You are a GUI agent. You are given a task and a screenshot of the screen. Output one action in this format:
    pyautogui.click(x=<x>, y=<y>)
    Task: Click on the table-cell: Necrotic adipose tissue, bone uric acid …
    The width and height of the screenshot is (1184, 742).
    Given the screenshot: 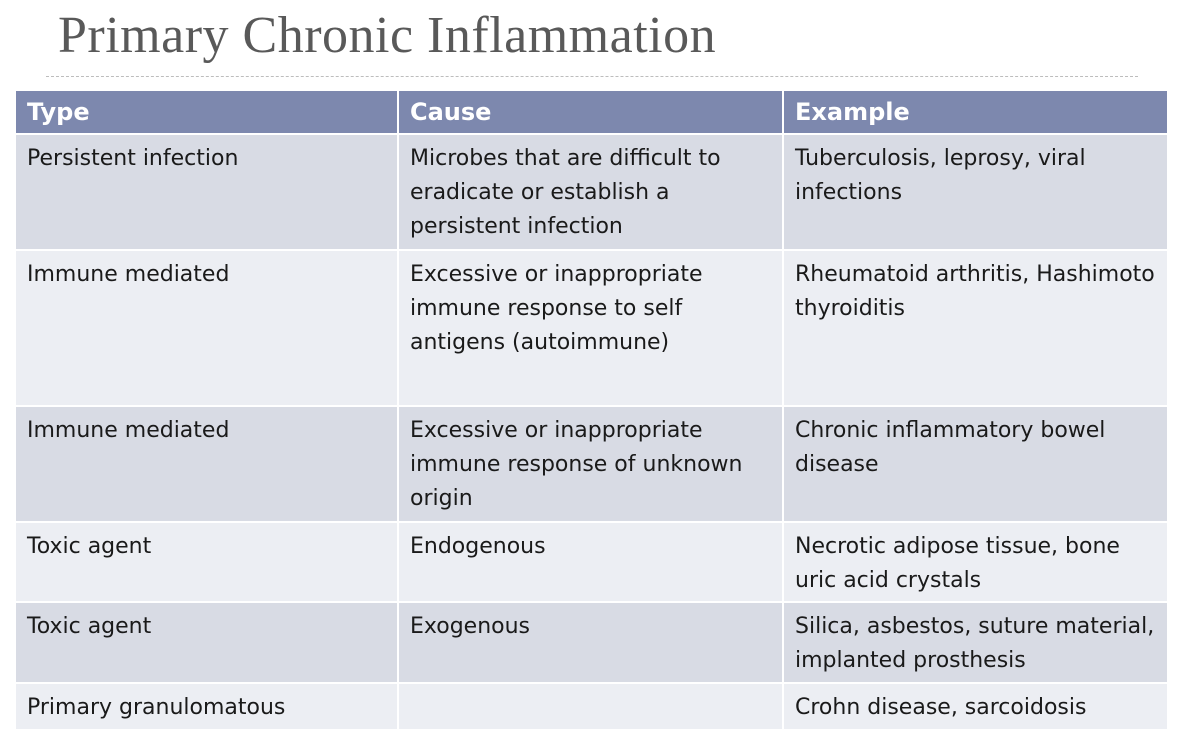 What is the action you would take?
    pyautogui.click(x=957, y=563)
    